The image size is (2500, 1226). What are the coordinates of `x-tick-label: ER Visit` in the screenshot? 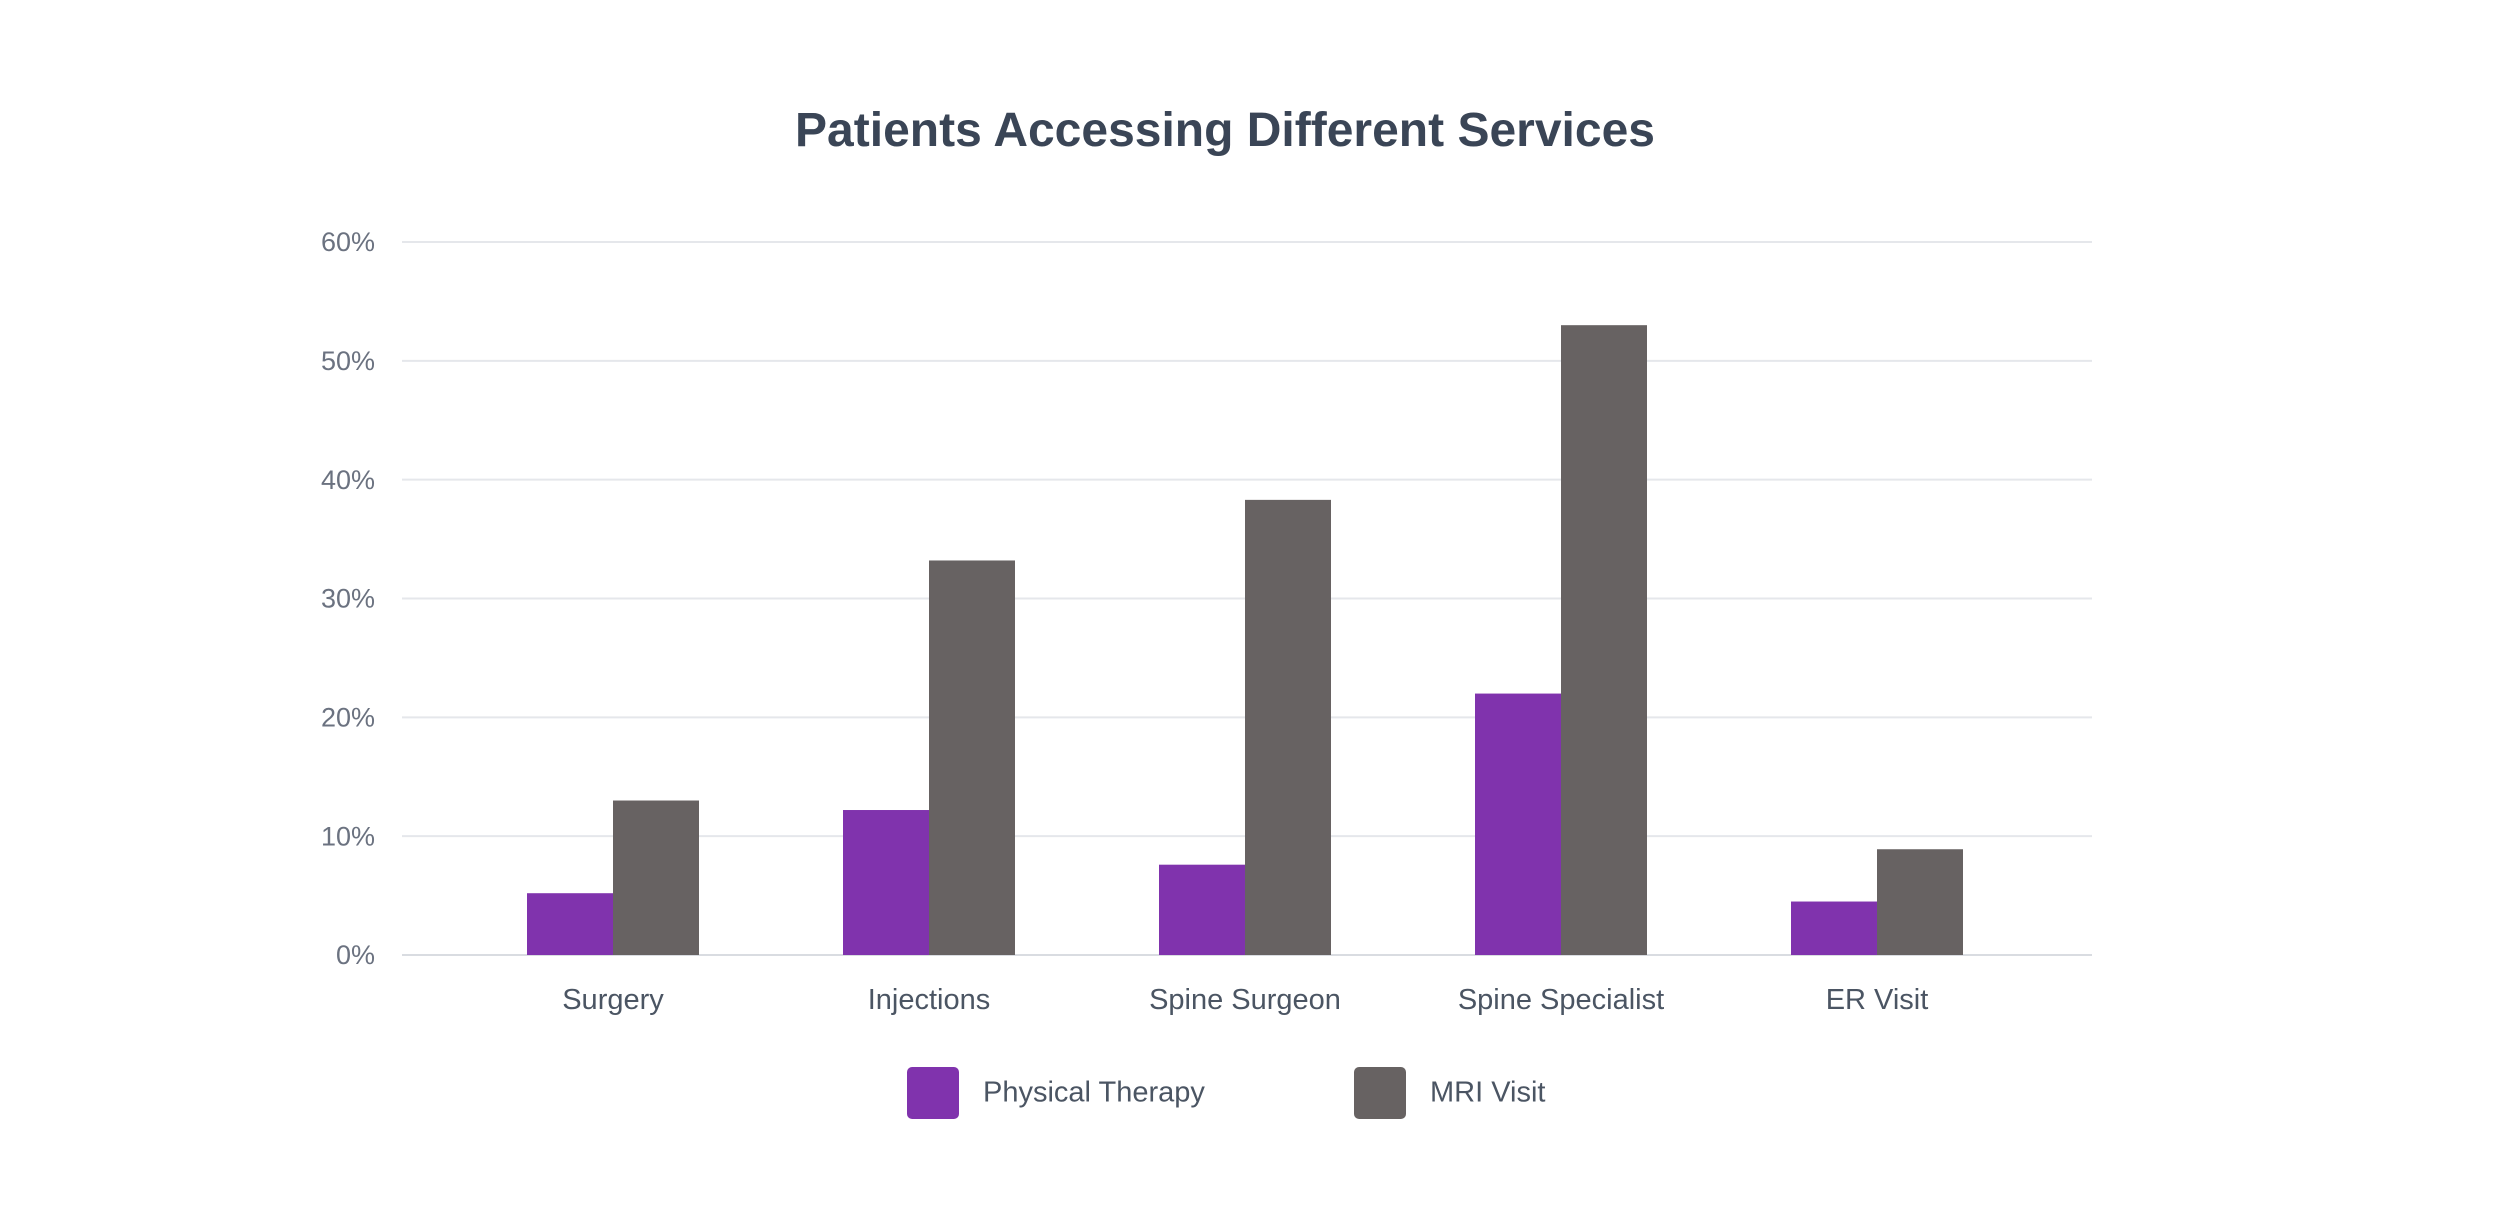 It's located at (1877, 1000).